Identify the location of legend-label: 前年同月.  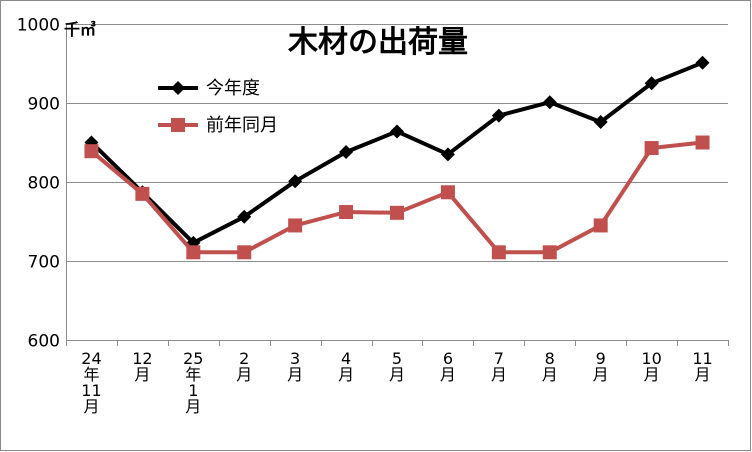
(242, 125).